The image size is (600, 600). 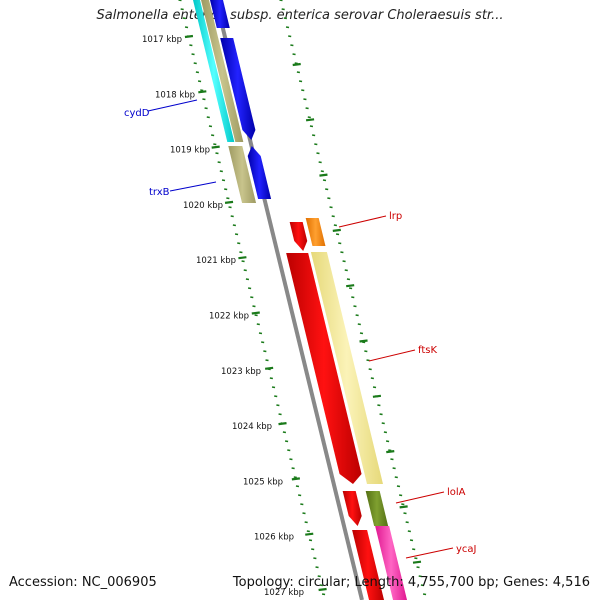 What do you see at coordinates (377, 508) in the screenshot?
I see `cds-olive-lolA` at bounding box center [377, 508].